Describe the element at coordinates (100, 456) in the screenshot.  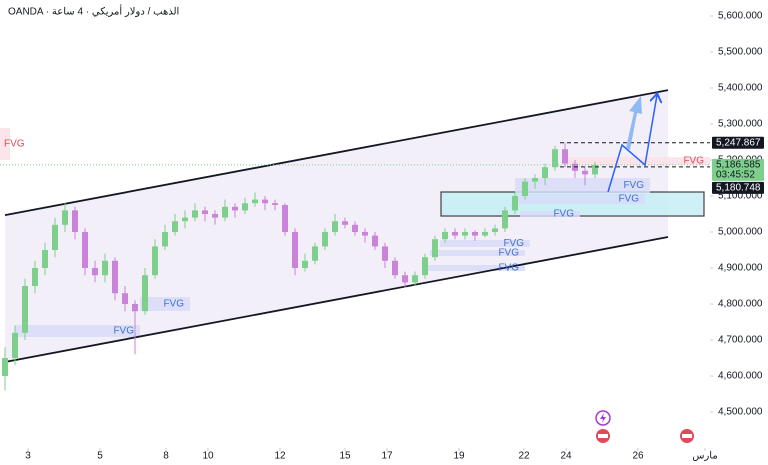
I see `x-tick-label: 5` at that location.